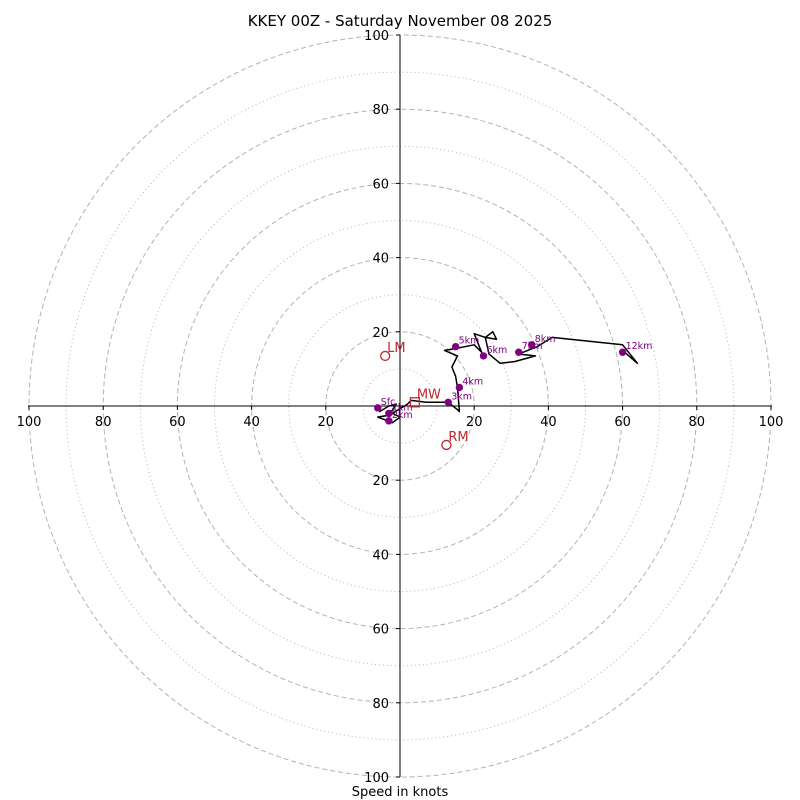 The image size is (800, 800). What do you see at coordinates (385, 356) in the screenshot?
I see `storm-motion-lm-marker` at bounding box center [385, 356].